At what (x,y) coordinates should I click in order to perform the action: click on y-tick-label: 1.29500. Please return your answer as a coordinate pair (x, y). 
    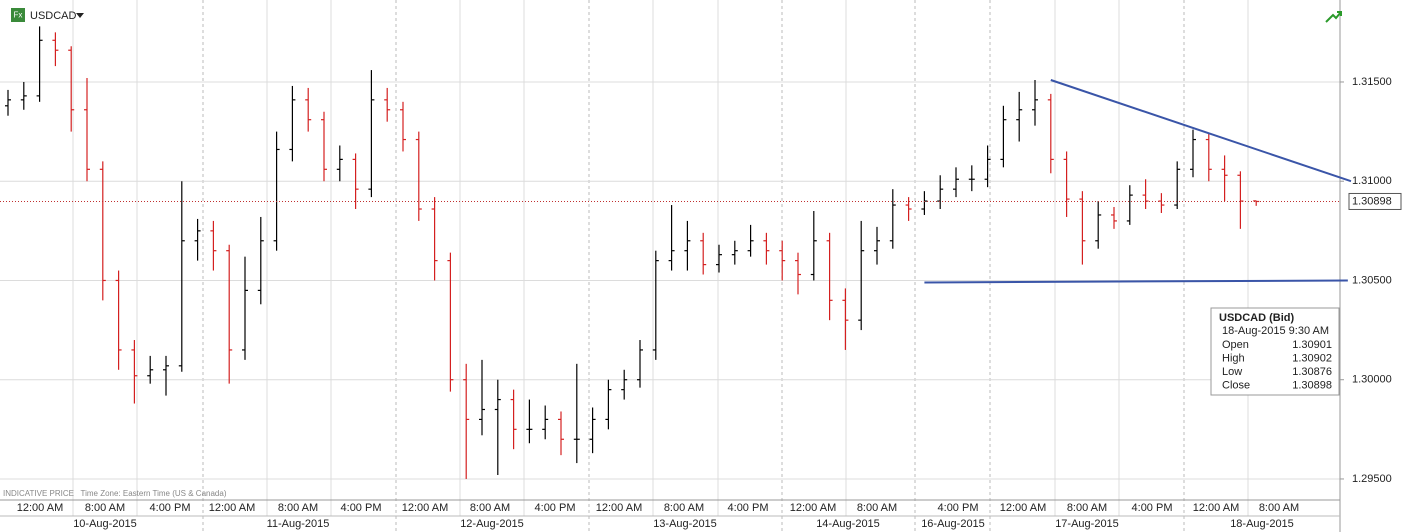
    Looking at the image, I should click on (1372, 479).